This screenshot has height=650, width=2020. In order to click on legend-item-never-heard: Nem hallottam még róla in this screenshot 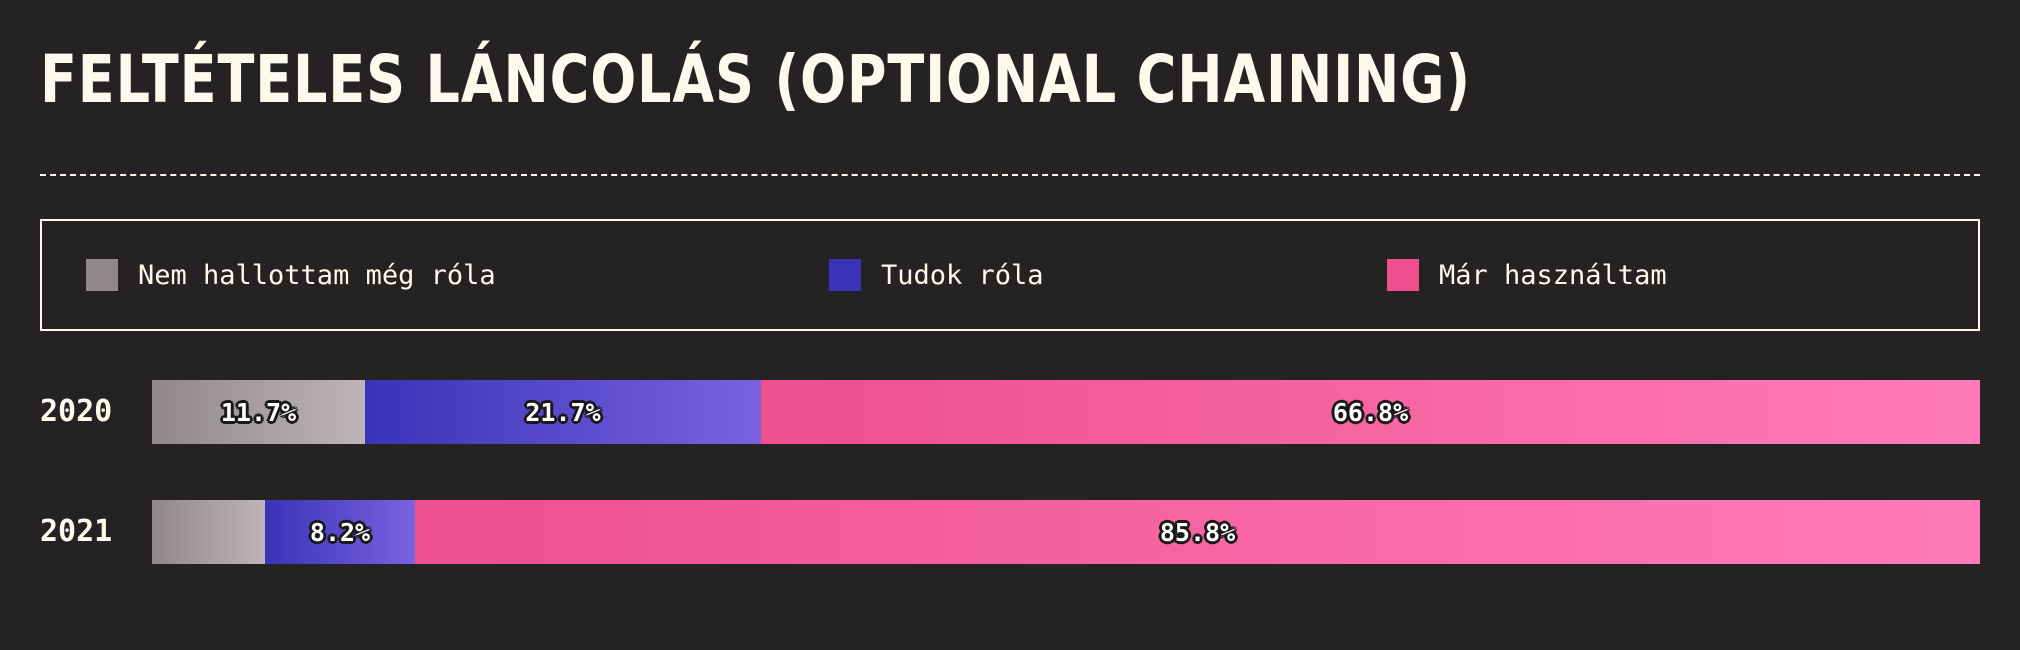, I will do `click(291, 275)`.